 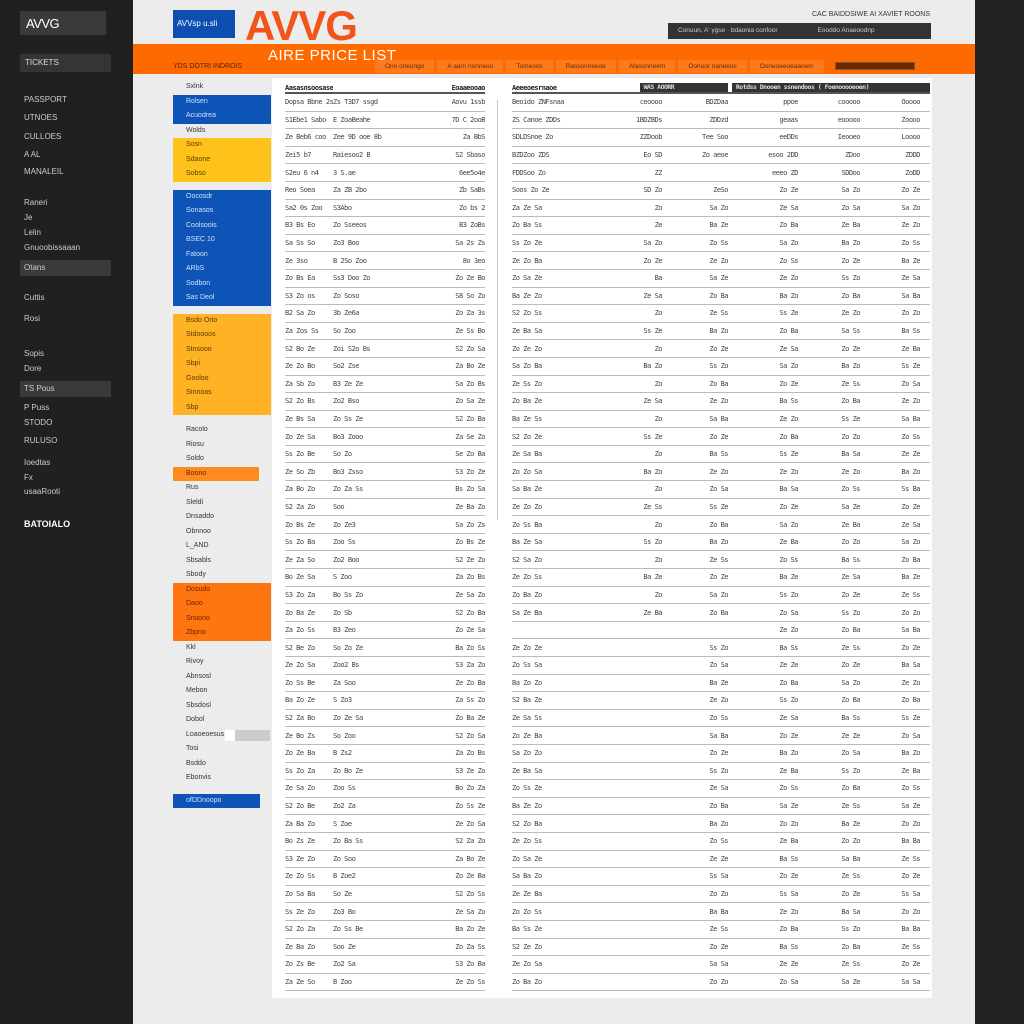 What do you see at coordinates (222, 393) in the screenshot?
I see `category-item: Stnnoas` at bounding box center [222, 393].